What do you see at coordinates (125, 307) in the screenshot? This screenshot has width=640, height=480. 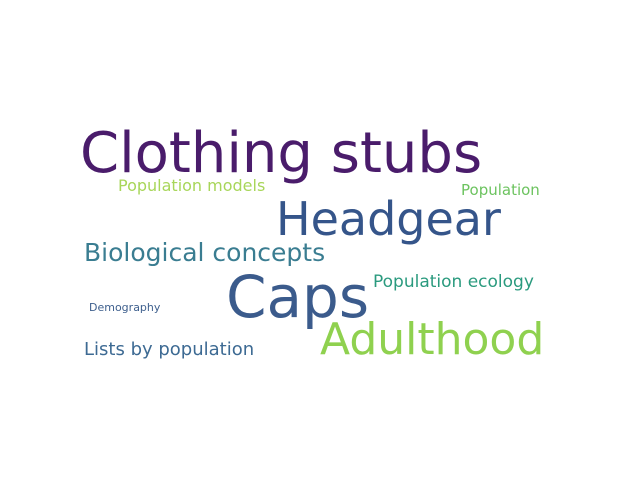 I see `word-demography: Demography` at bounding box center [125, 307].